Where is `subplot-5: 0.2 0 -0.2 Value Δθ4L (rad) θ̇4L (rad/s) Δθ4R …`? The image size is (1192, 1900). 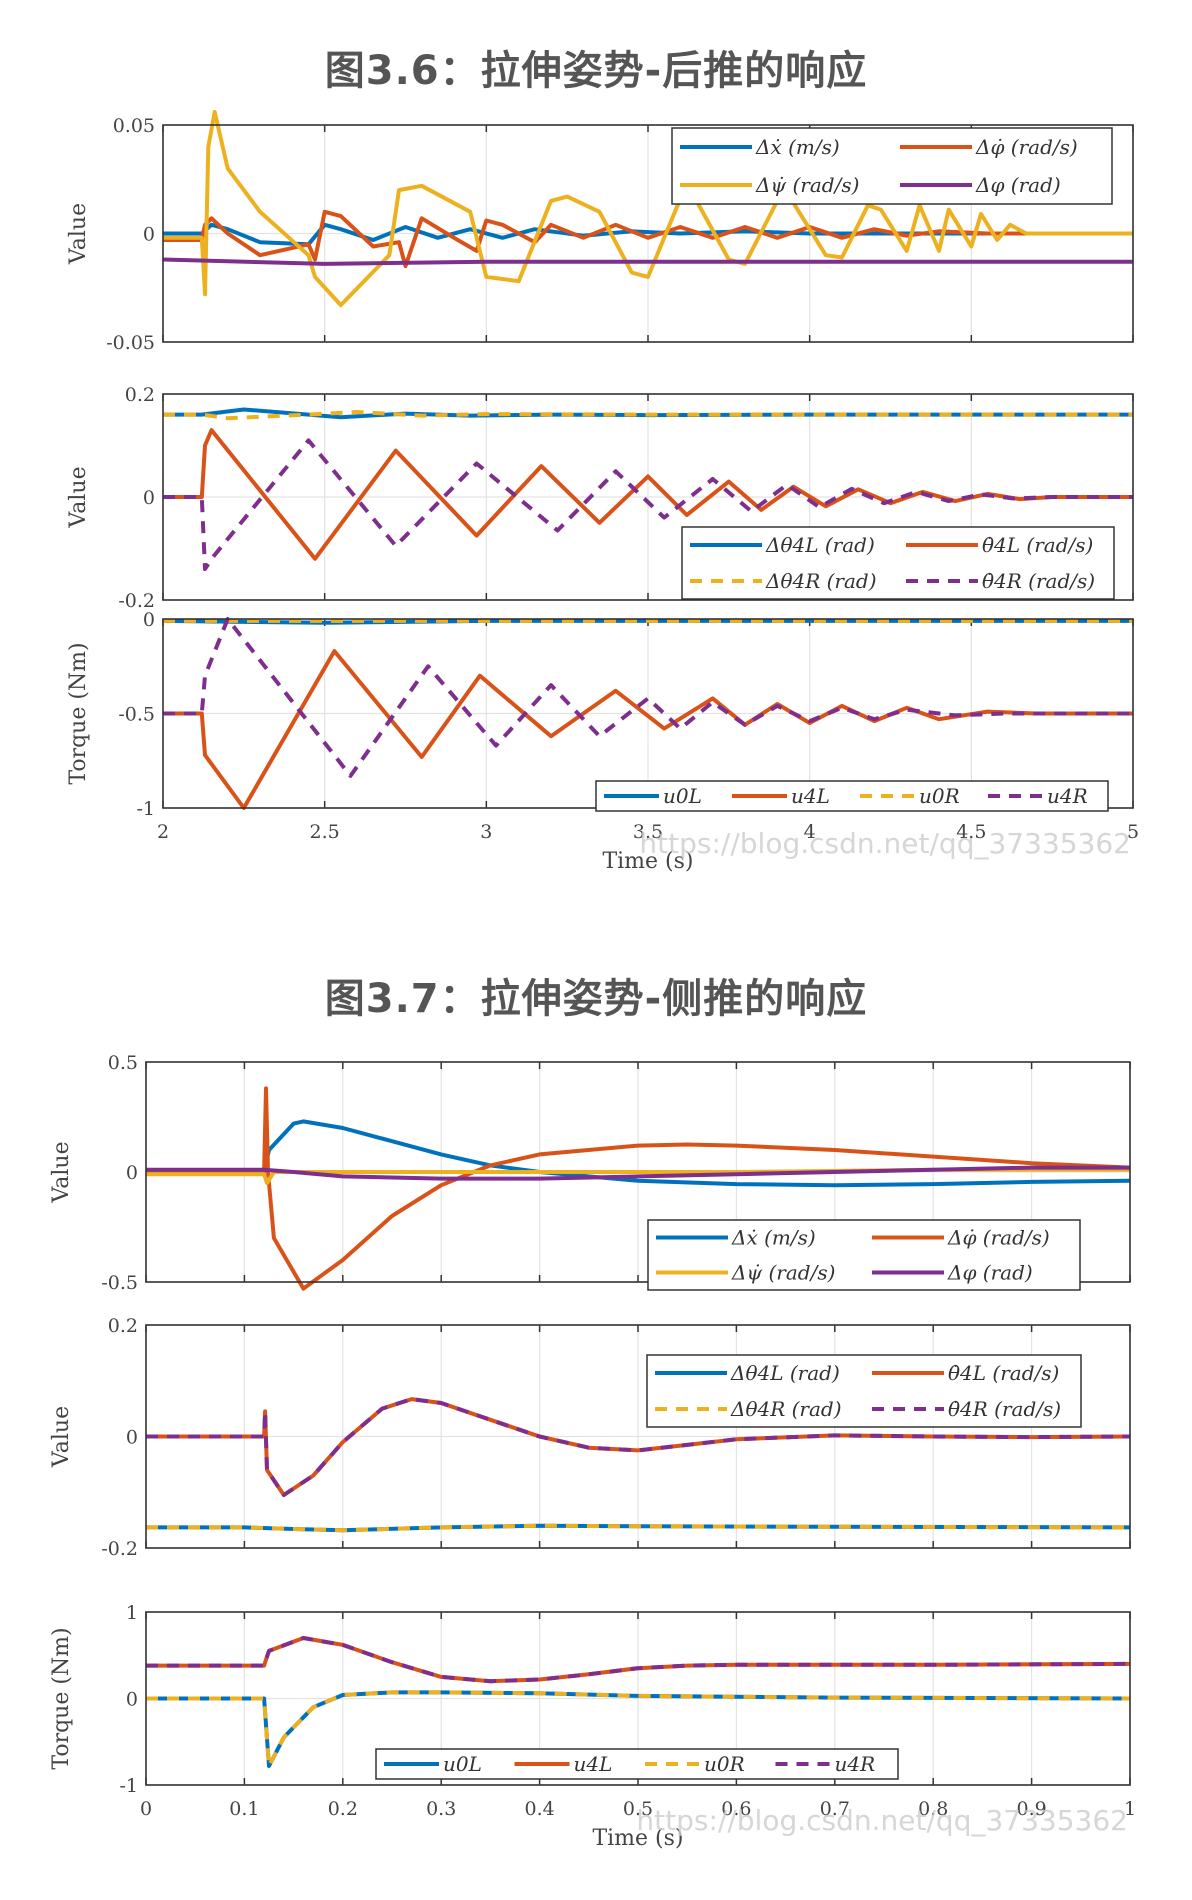 subplot-5: 0.2 0 -0.2 Value Δθ4L (rad) θ̇4L (rad/s) Δθ4R … is located at coordinates (590, 1437).